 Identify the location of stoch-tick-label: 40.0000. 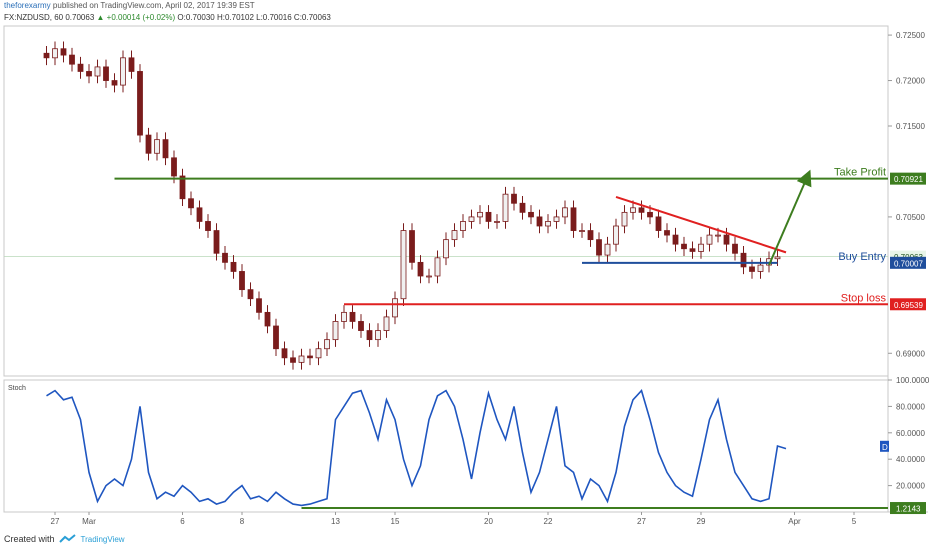
(910, 459).